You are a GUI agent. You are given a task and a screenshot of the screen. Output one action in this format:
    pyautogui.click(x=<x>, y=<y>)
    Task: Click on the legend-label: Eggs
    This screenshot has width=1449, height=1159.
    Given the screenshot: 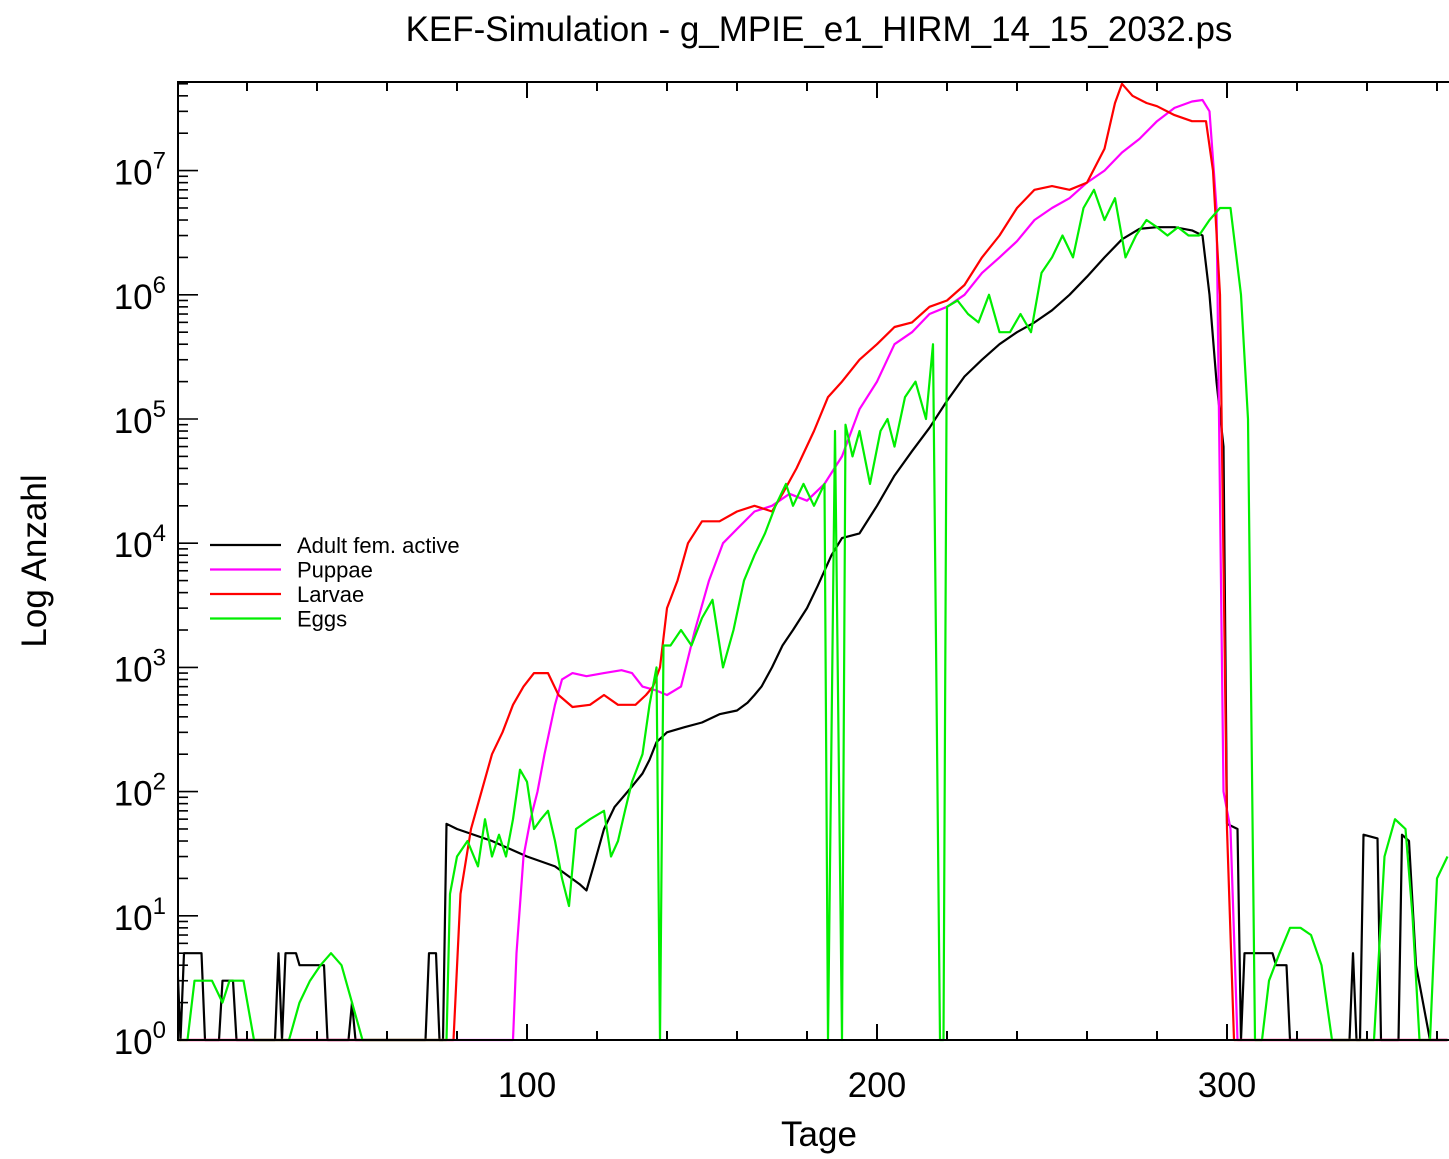 What is the action you would take?
    pyautogui.click(x=322, y=619)
    